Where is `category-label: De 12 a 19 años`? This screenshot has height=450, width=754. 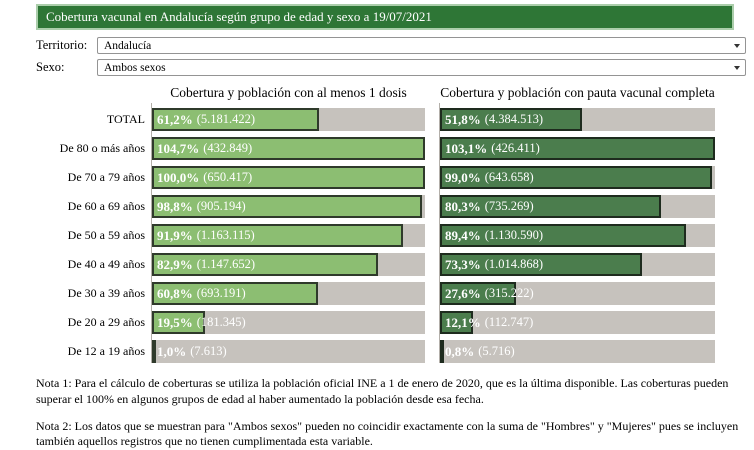
category-label: De 12 a 19 años is located at coordinates (106, 351).